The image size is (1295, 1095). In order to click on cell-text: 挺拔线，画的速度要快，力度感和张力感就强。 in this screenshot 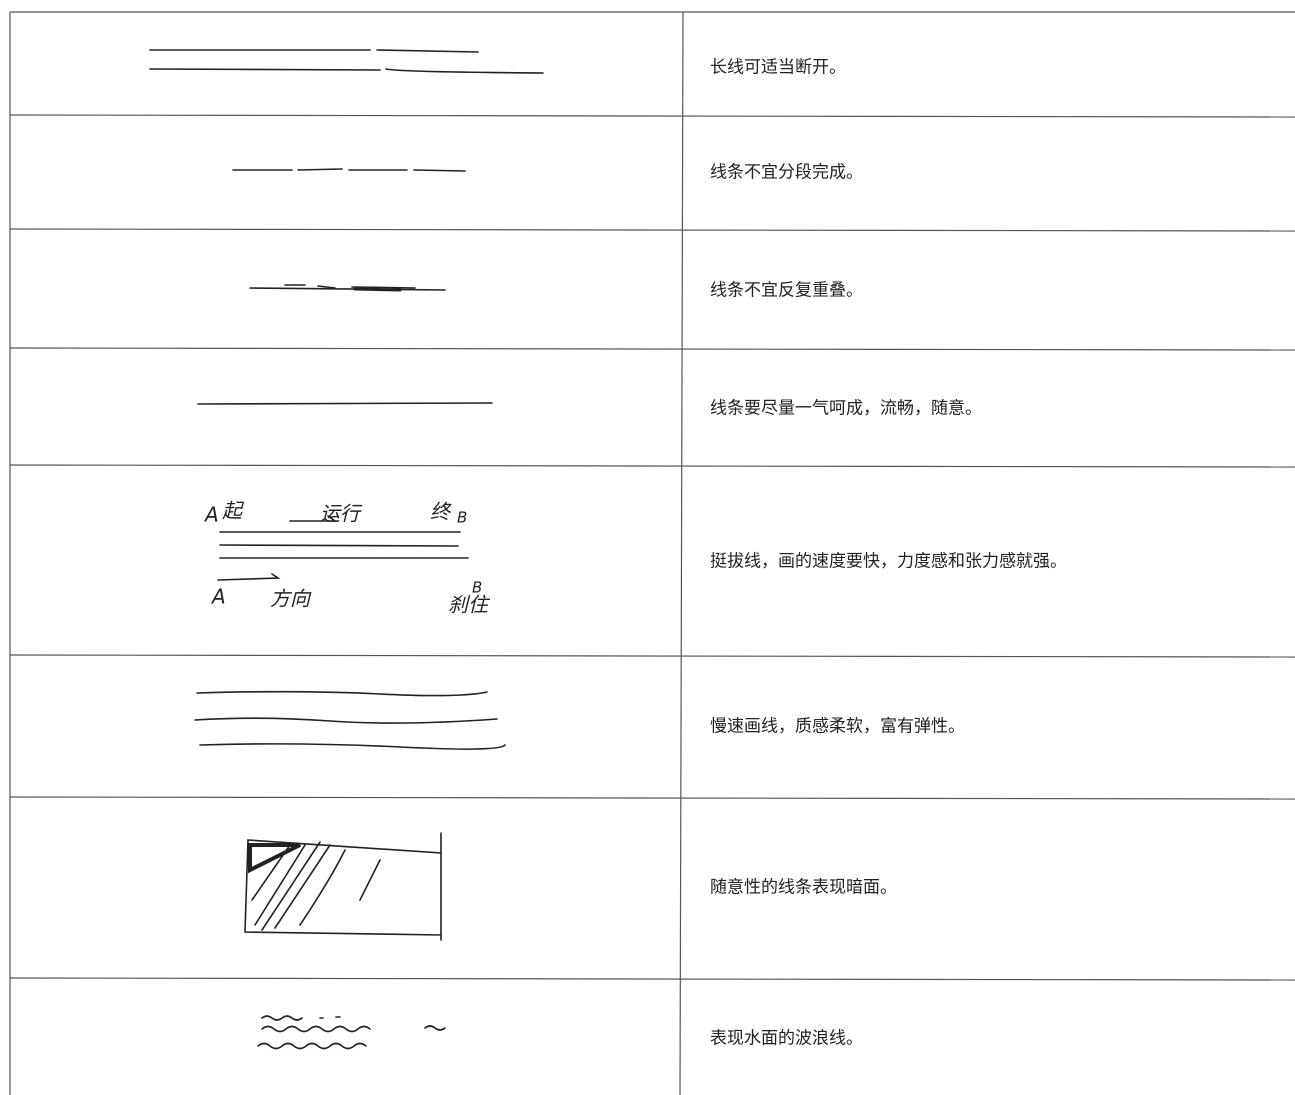, I will do `click(888, 562)`.